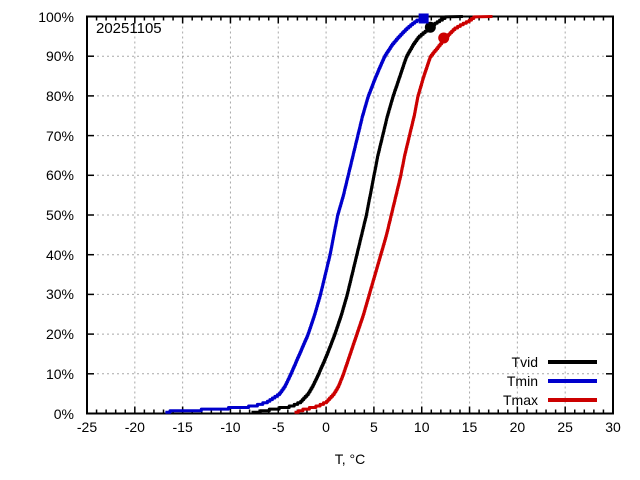 Image resolution: width=640 pixels, height=480 pixels. What do you see at coordinates (87, 427) in the screenshot?
I see `x-tick-label: -25` at bounding box center [87, 427].